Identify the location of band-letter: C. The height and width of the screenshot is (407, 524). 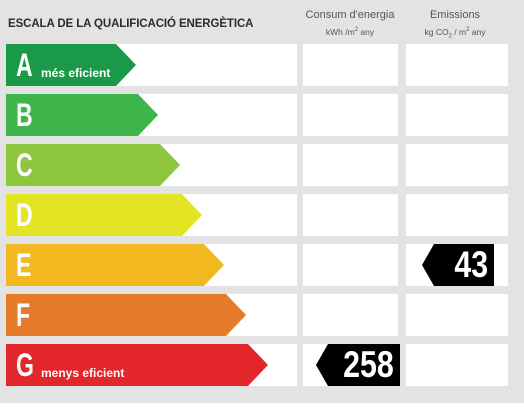
(24, 164).